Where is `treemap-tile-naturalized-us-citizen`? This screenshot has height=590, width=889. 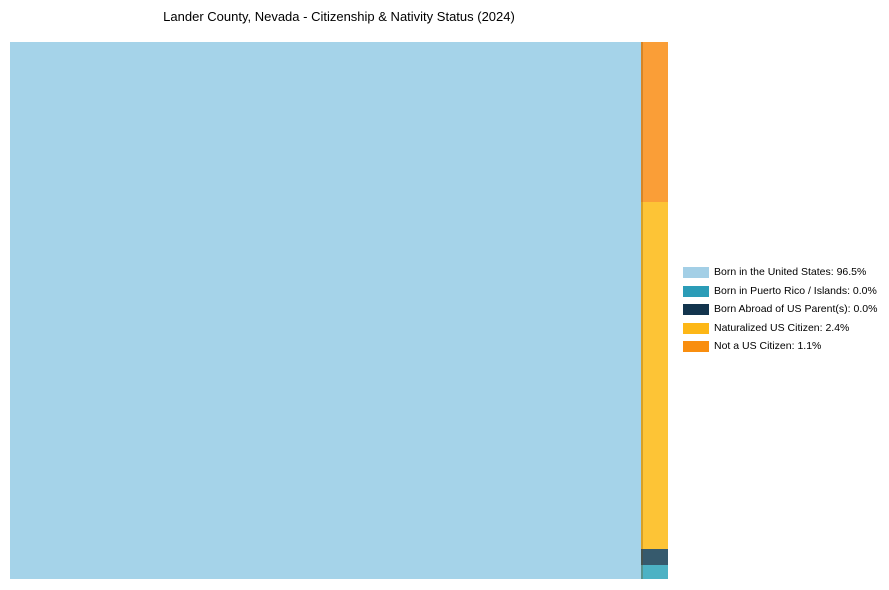 treemap-tile-naturalized-us-citizen is located at coordinates (654, 375).